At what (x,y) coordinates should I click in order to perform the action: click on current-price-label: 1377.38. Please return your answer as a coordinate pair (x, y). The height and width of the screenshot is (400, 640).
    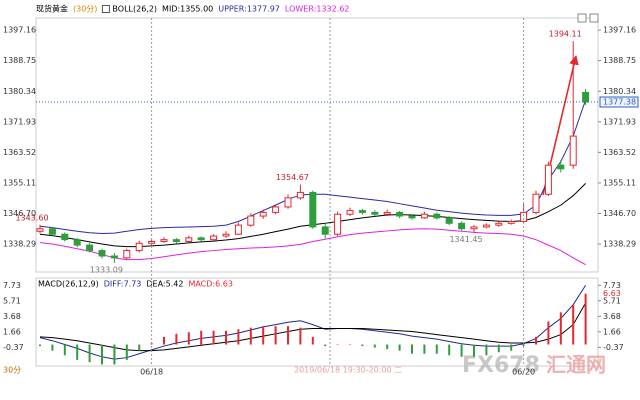
    Looking at the image, I should click on (619, 102).